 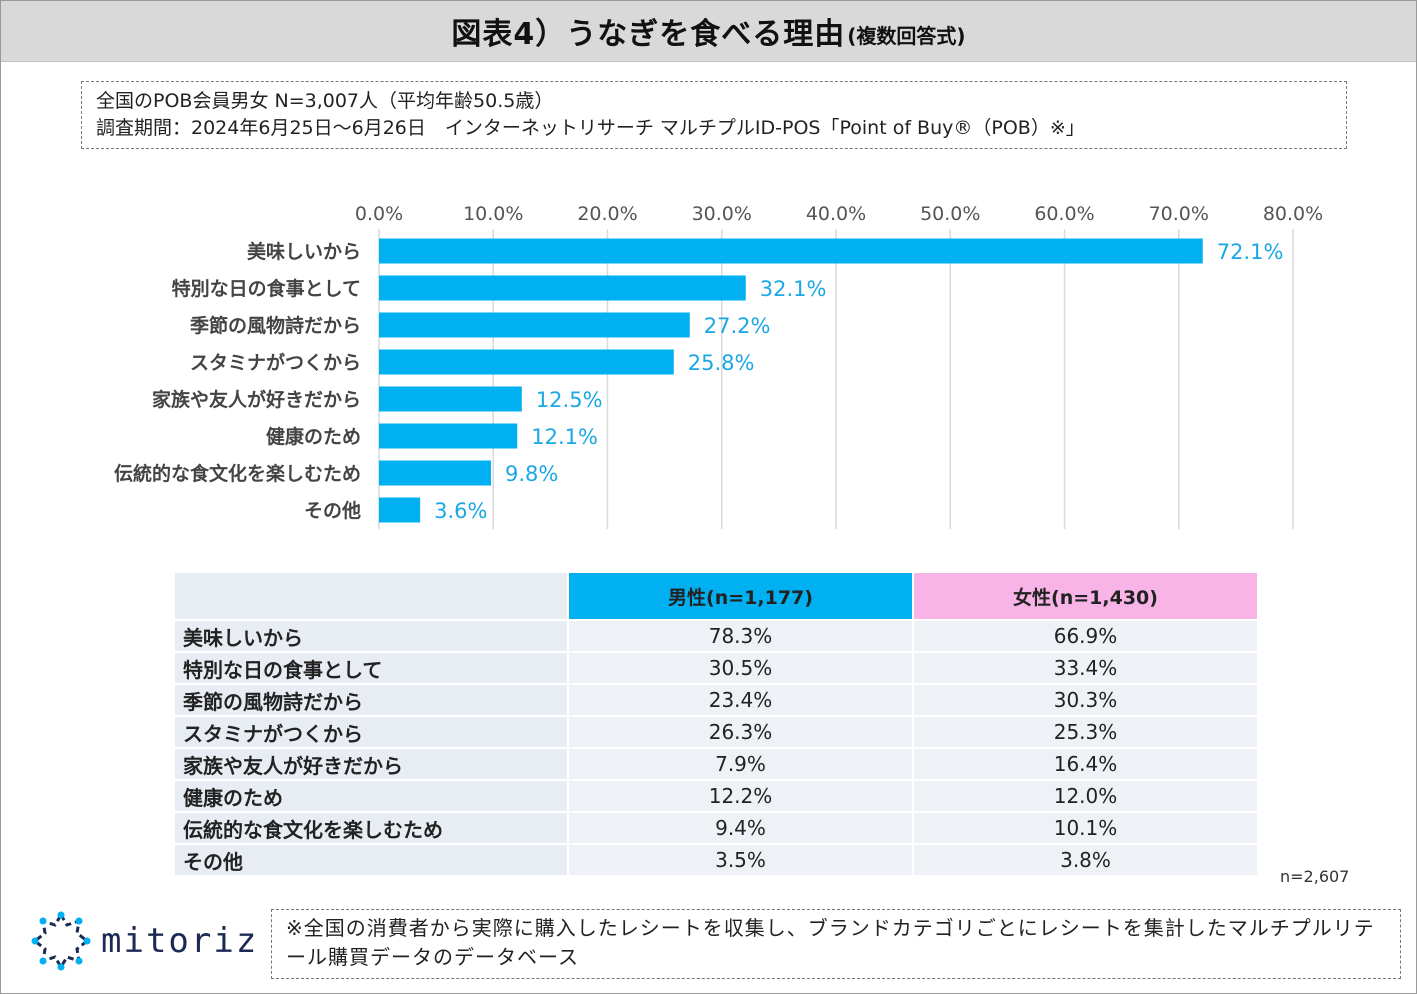 What do you see at coordinates (304, 251) in the screenshot?
I see `category-label: 美味しいから` at bounding box center [304, 251].